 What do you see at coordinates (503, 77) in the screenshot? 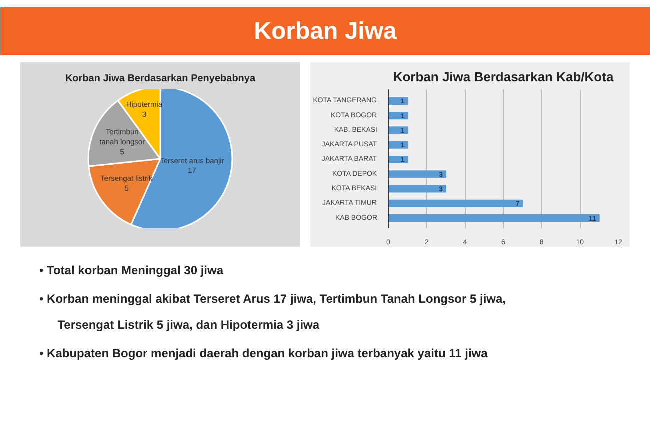
I see `chart-title: Korban Jiwa Berdasarkan Kab/Kota` at bounding box center [503, 77].